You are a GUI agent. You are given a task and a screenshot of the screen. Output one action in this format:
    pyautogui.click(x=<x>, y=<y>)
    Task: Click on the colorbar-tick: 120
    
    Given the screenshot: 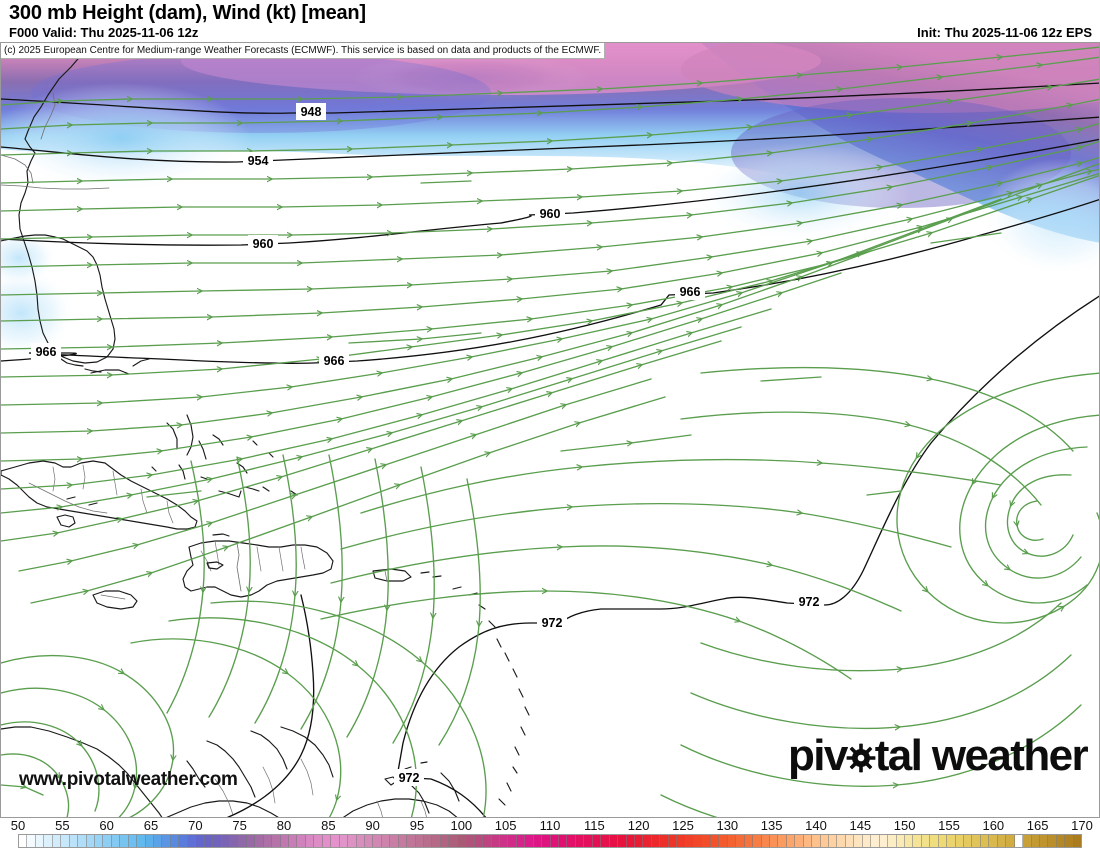 What is the action you would take?
    pyautogui.click(x=638, y=825)
    